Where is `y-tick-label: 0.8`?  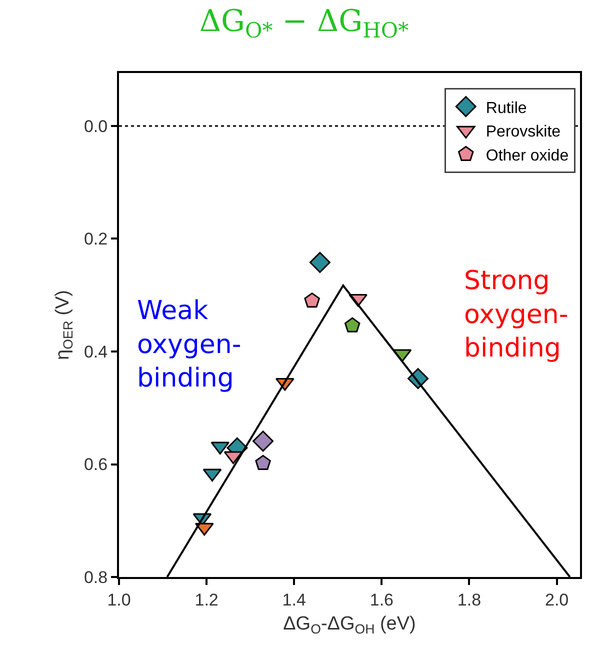 y-tick-label: 0.8 is located at coordinates (96, 577).